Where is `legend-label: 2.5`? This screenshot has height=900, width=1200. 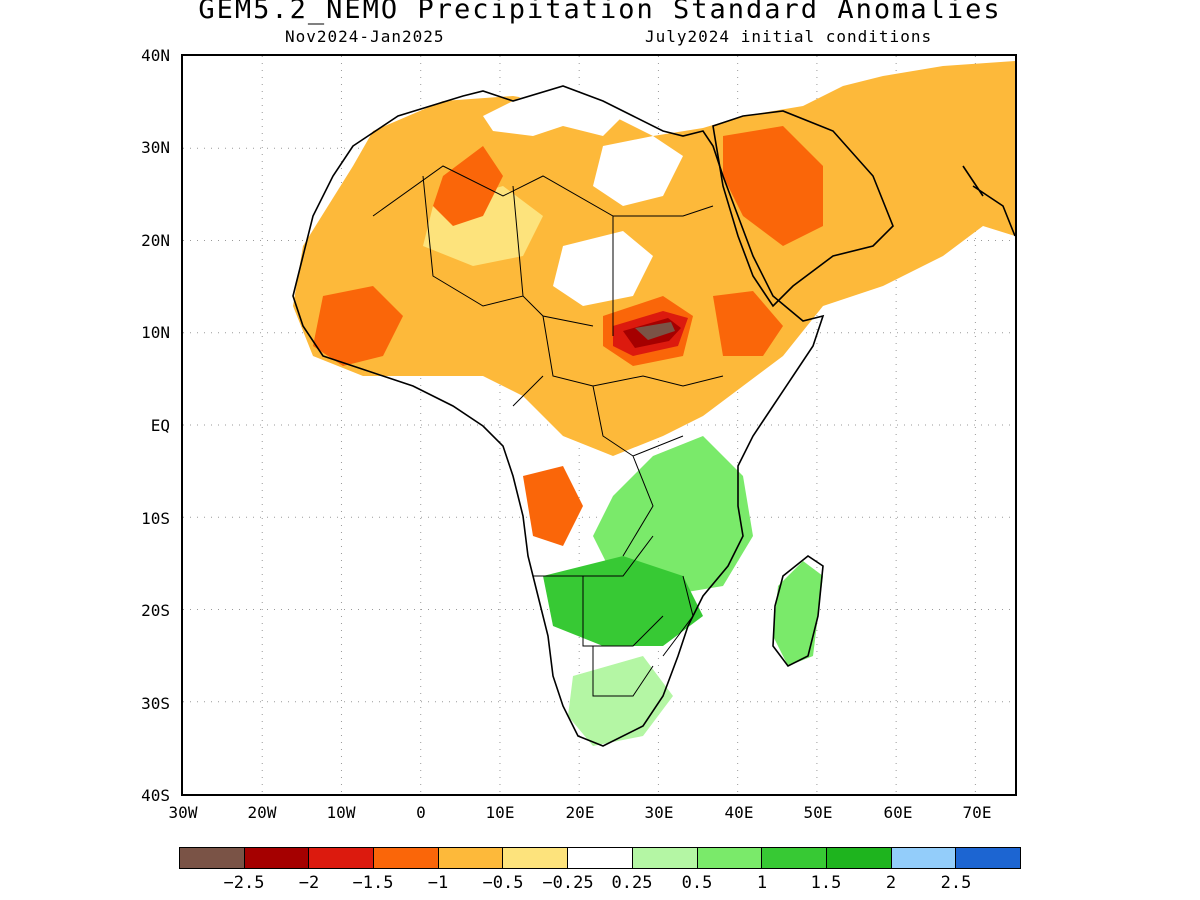
legend-label: 2.5 is located at coordinates (956, 883).